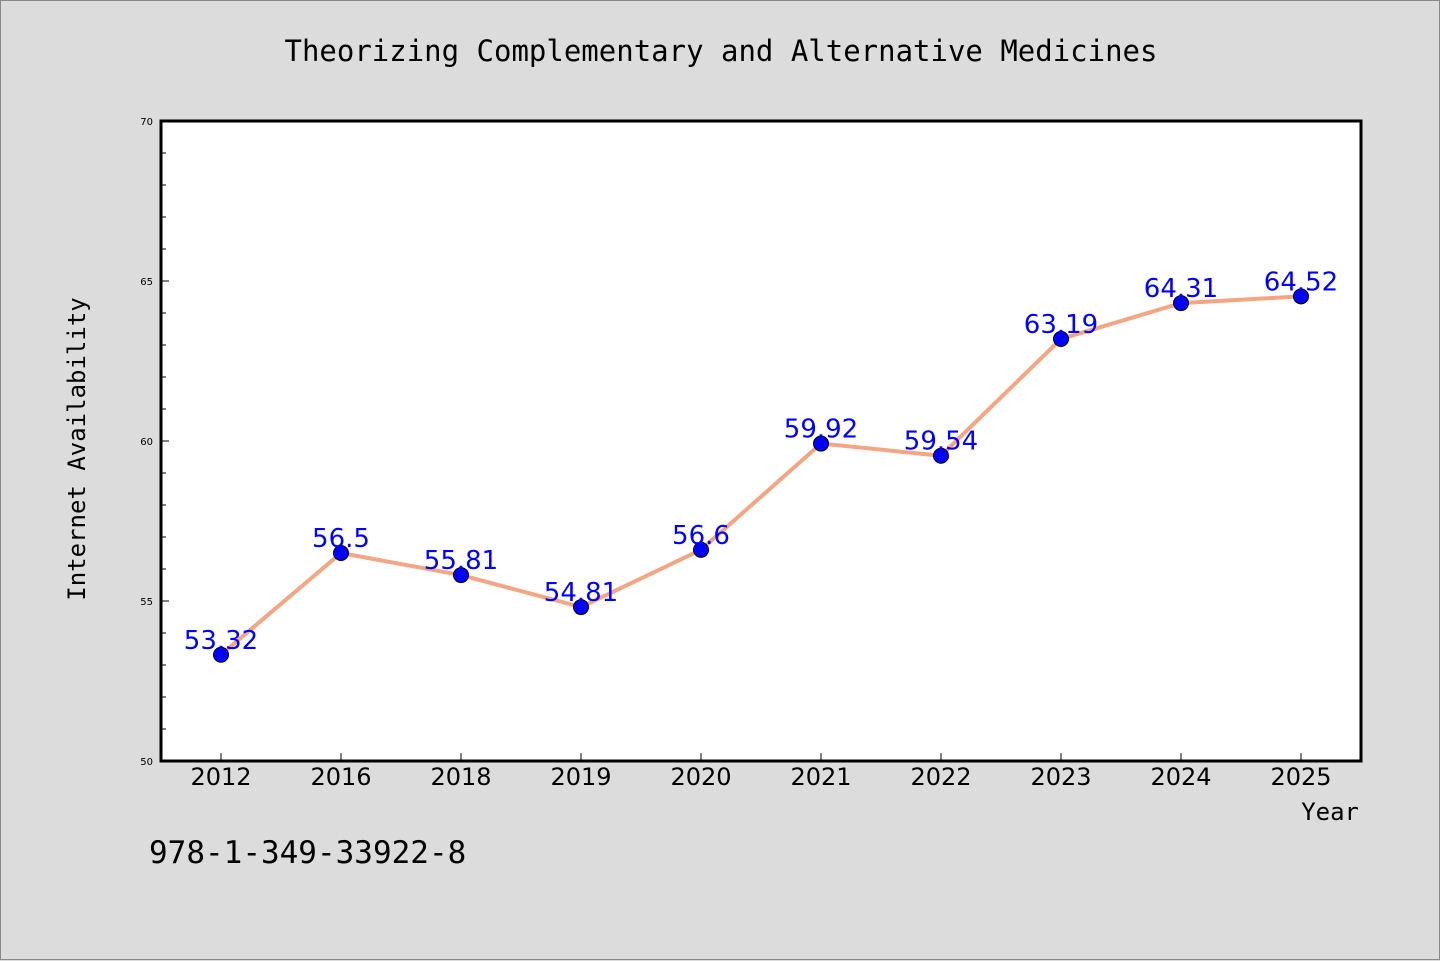 The image size is (1440, 961). I want to click on x-tick-label: 2023, so click(1060, 777).